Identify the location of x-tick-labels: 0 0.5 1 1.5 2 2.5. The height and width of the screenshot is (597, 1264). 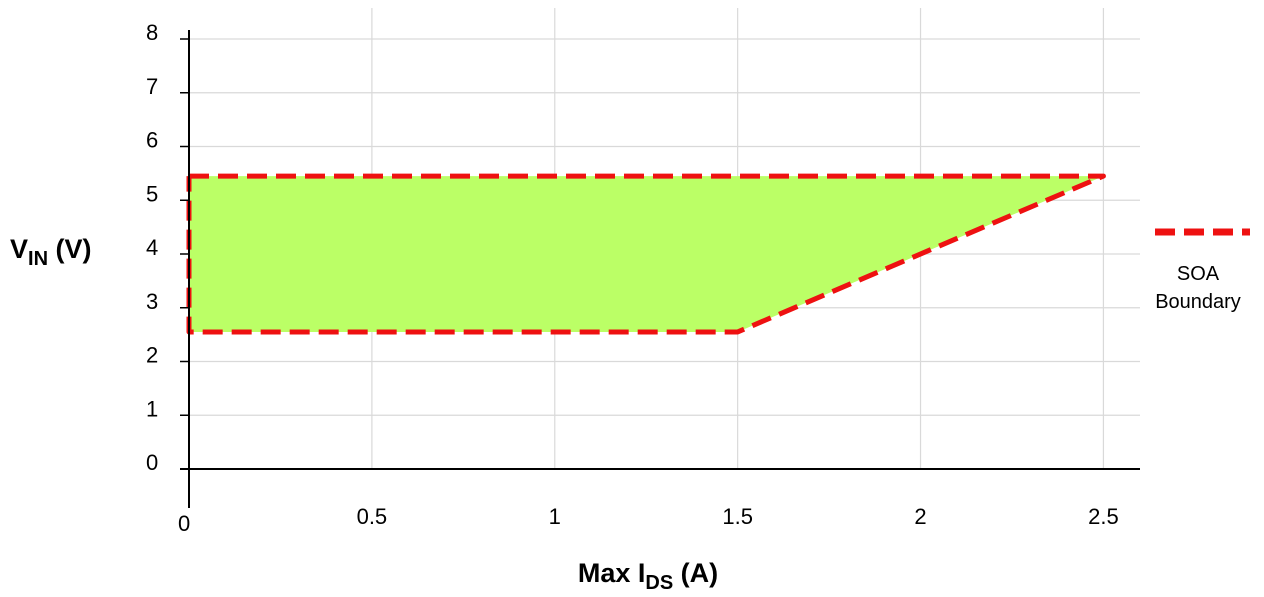
(648, 520).